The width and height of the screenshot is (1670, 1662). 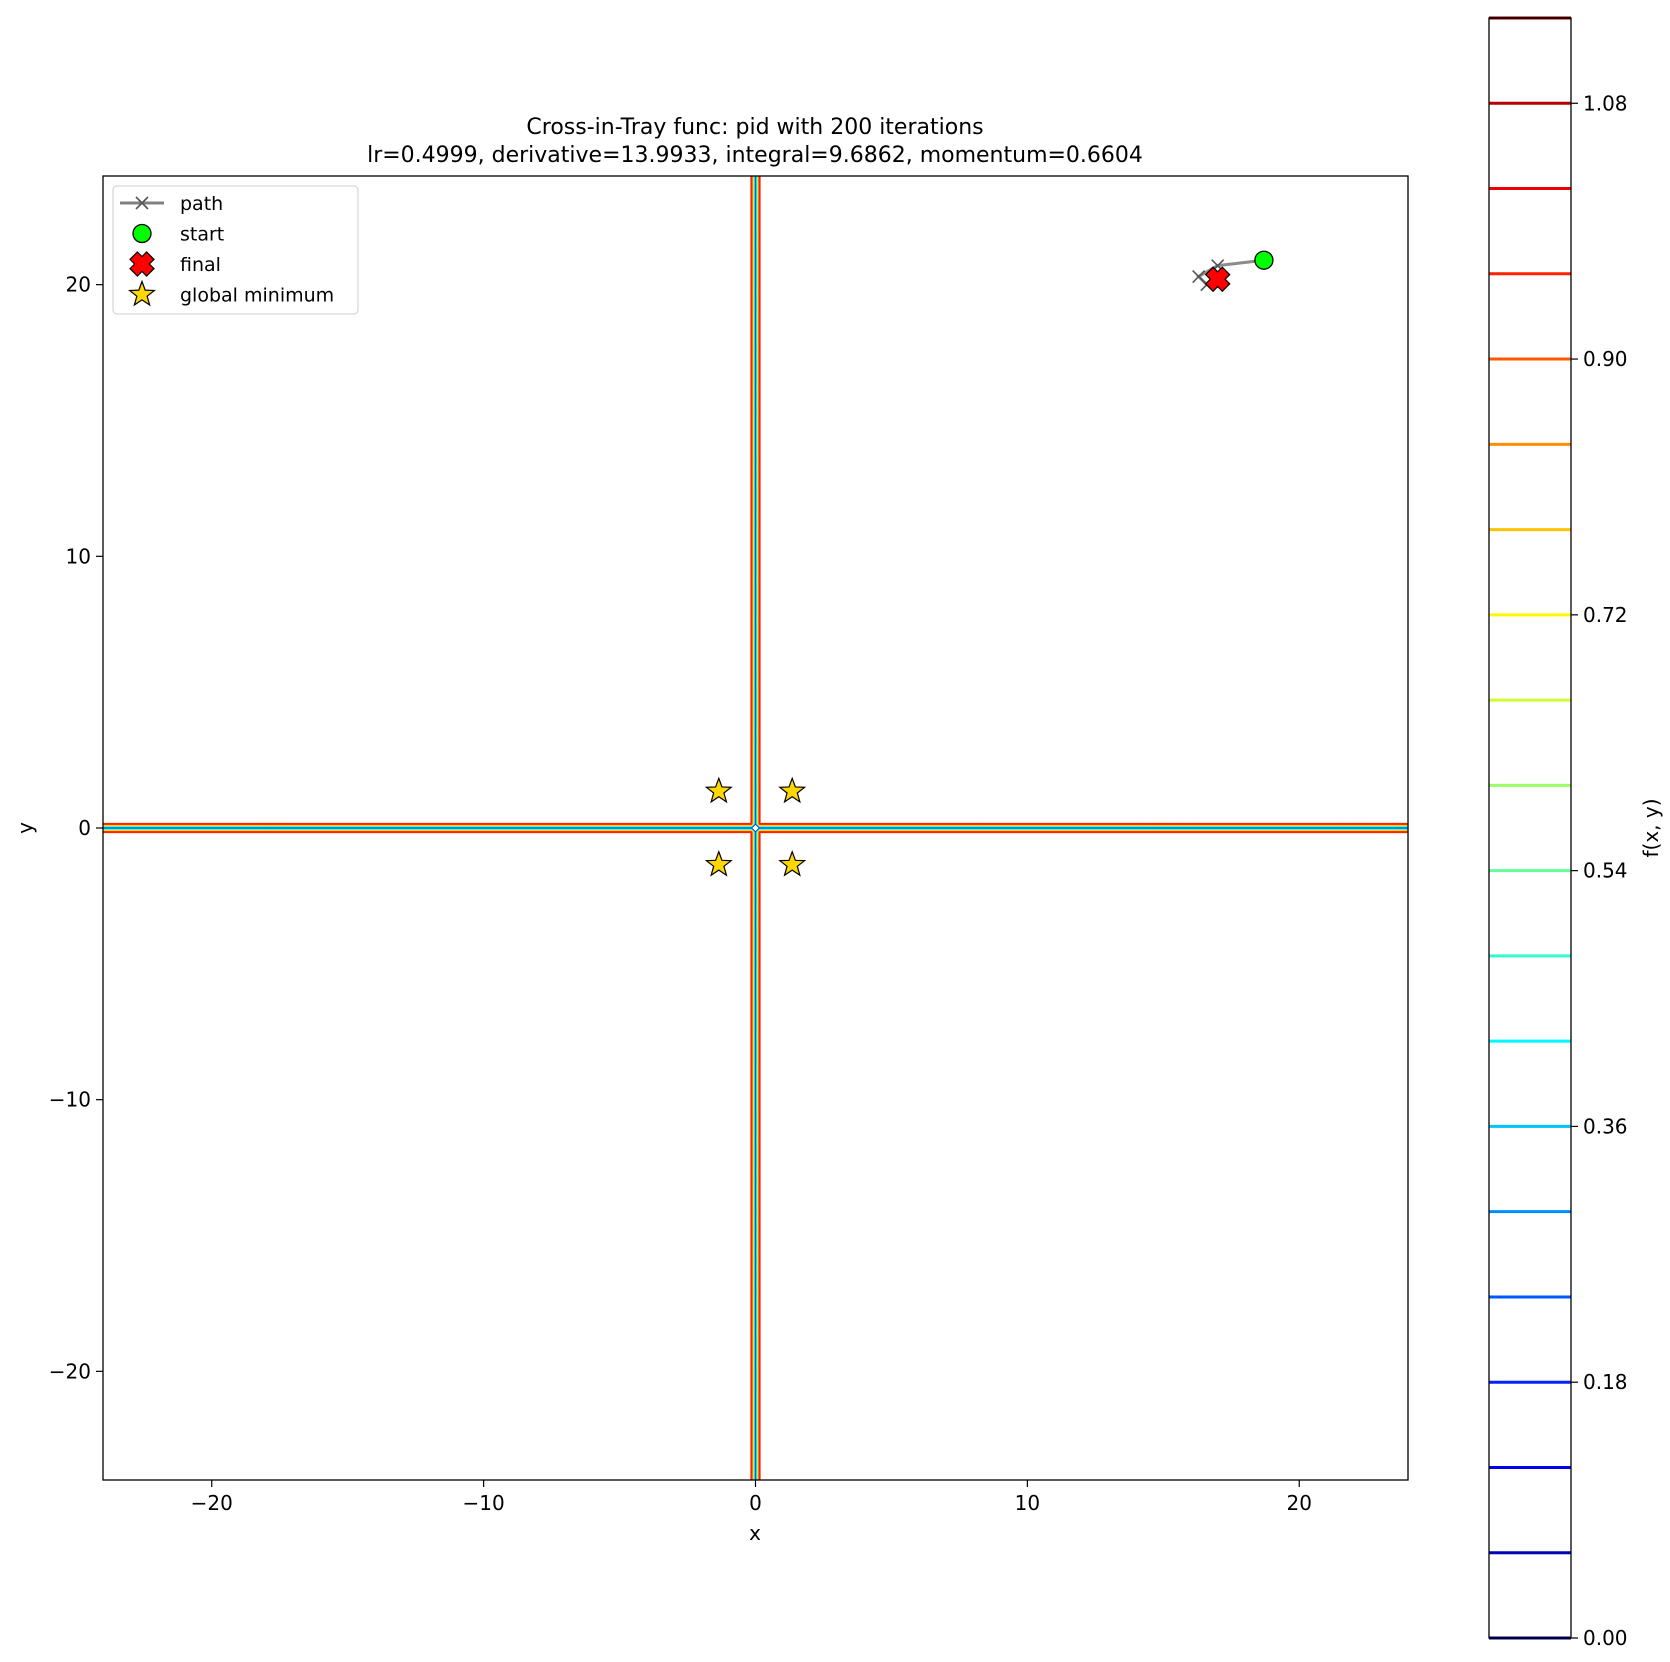 What do you see at coordinates (1217, 279) in the screenshot?
I see `final-marker` at bounding box center [1217, 279].